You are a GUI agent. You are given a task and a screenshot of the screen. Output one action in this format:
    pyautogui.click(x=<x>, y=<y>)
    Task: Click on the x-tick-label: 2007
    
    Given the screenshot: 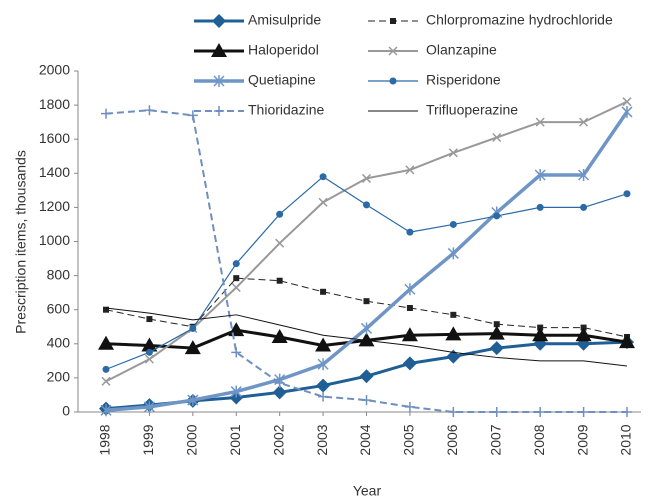 What is the action you would take?
    pyautogui.click(x=495, y=439)
    